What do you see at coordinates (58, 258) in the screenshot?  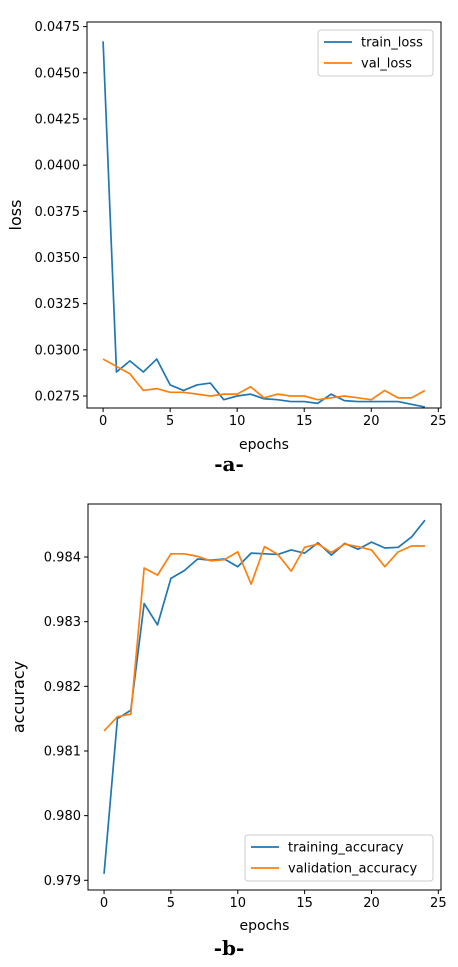 I see `y-tick-label: 0.0350` at bounding box center [58, 258].